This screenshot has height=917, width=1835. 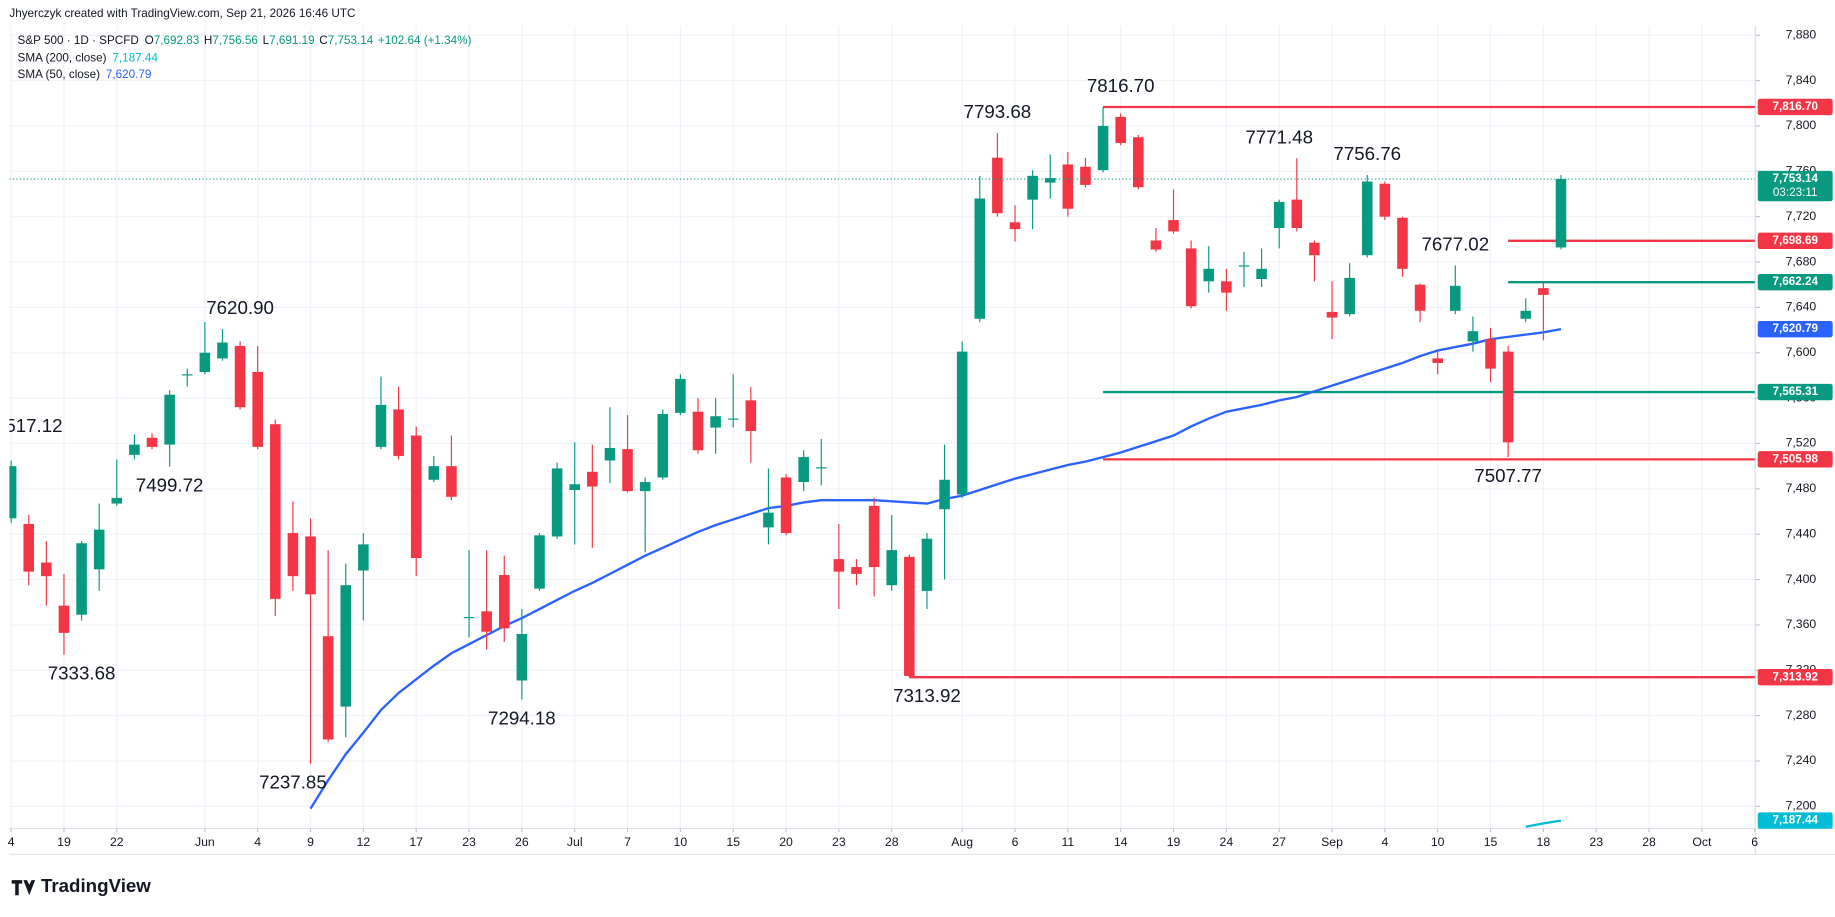 I want to click on y-tick-label: 7,800, so click(x=1801, y=125).